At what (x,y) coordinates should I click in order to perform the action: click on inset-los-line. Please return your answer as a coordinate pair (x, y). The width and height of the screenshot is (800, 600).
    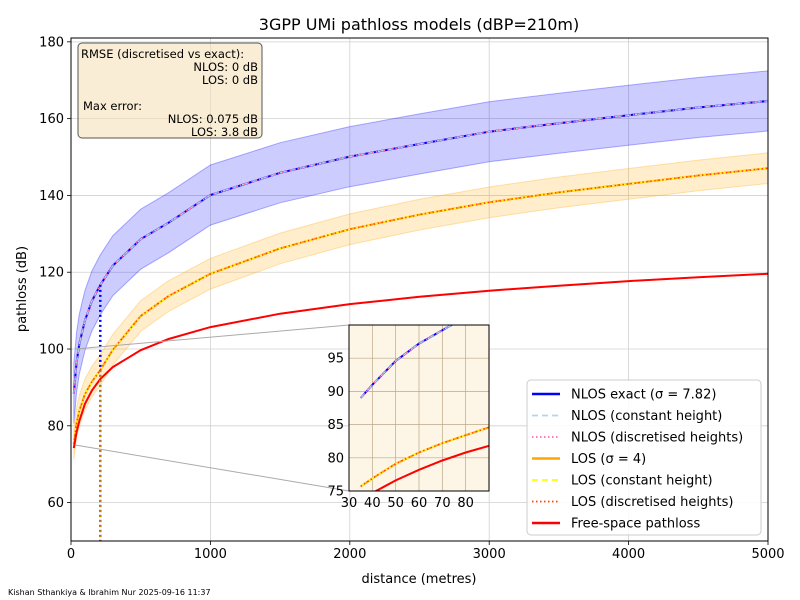
    Looking at the image, I should click on (424, 457).